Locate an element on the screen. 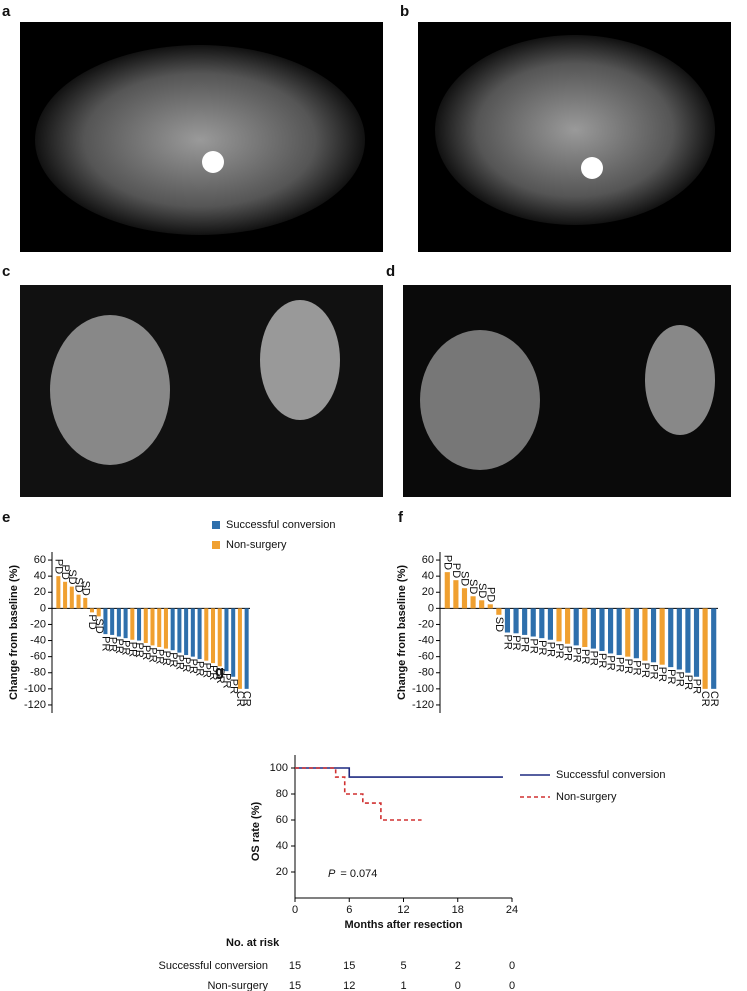 This screenshot has width=747, height=991. risk-row-name: Successful conversion is located at coordinates (213, 966).